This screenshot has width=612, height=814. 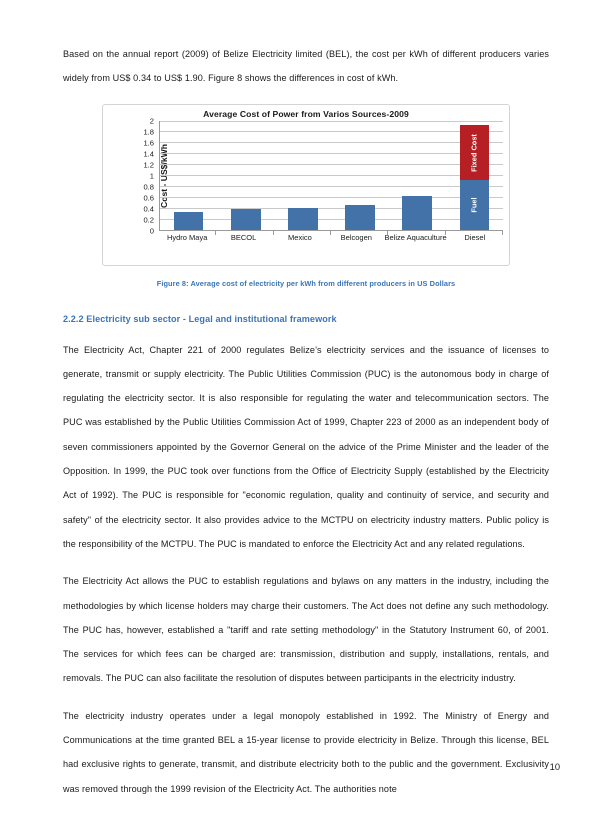 I want to click on chart-y-ticks: 2 1.8 1.6 1.4 1.2 1 0.8 0.6 0.4 0.2 0, so click(x=144, y=175).